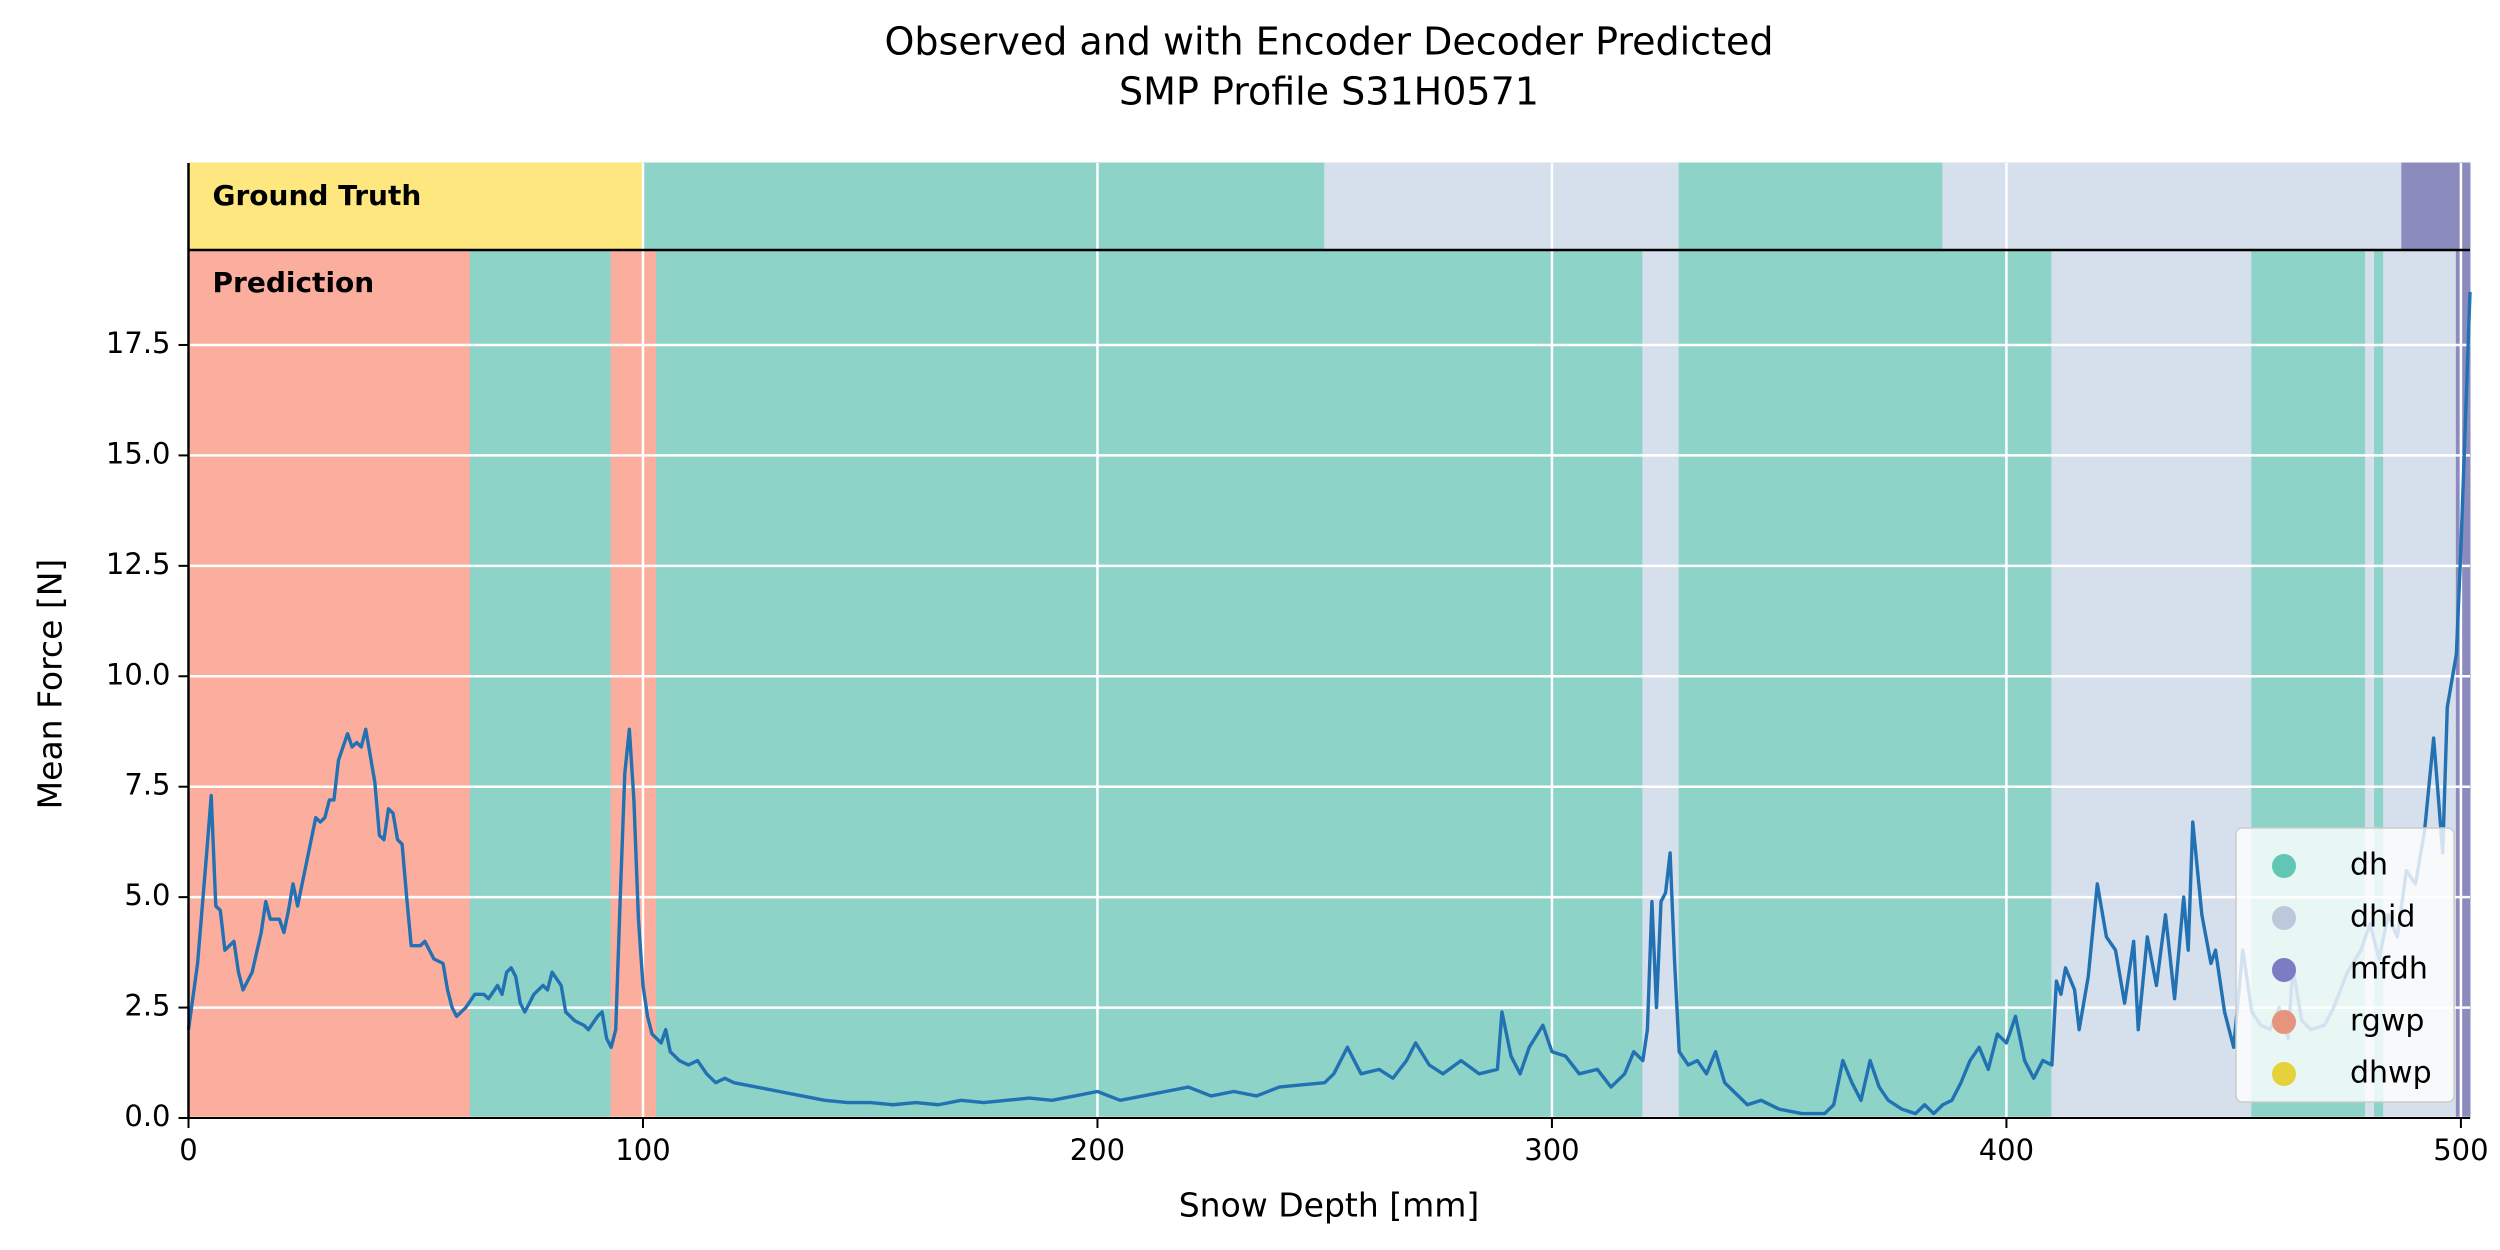 The height and width of the screenshot is (1250, 2500). Describe the element at coordinates (147, 1006) in the screenshot. I see `y-tick-label: 2.5` at that location.